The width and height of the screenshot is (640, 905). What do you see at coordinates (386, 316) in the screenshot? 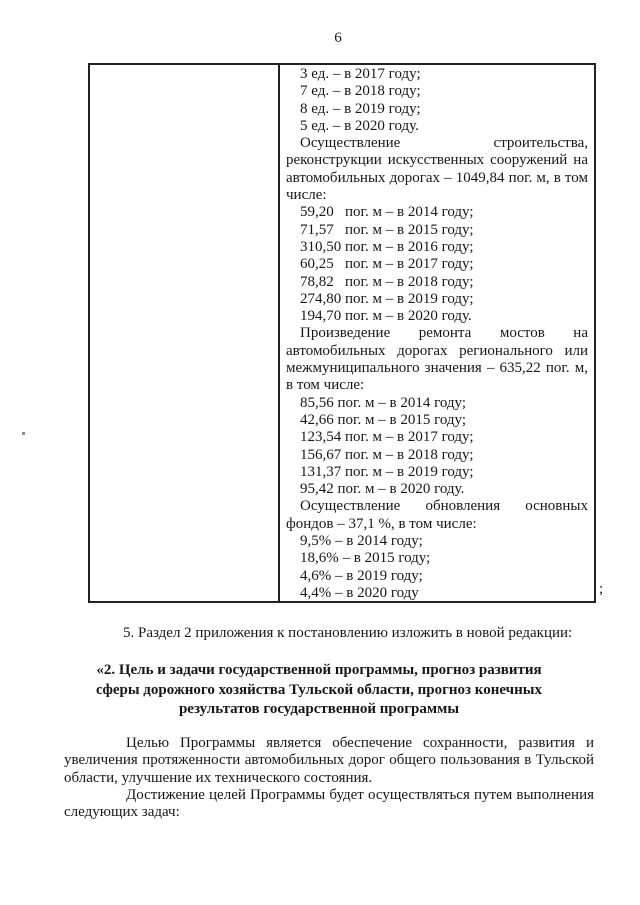
I see `table-line: 194,70 пог. м – в 2020 году.` at bounding box center [386, 316].